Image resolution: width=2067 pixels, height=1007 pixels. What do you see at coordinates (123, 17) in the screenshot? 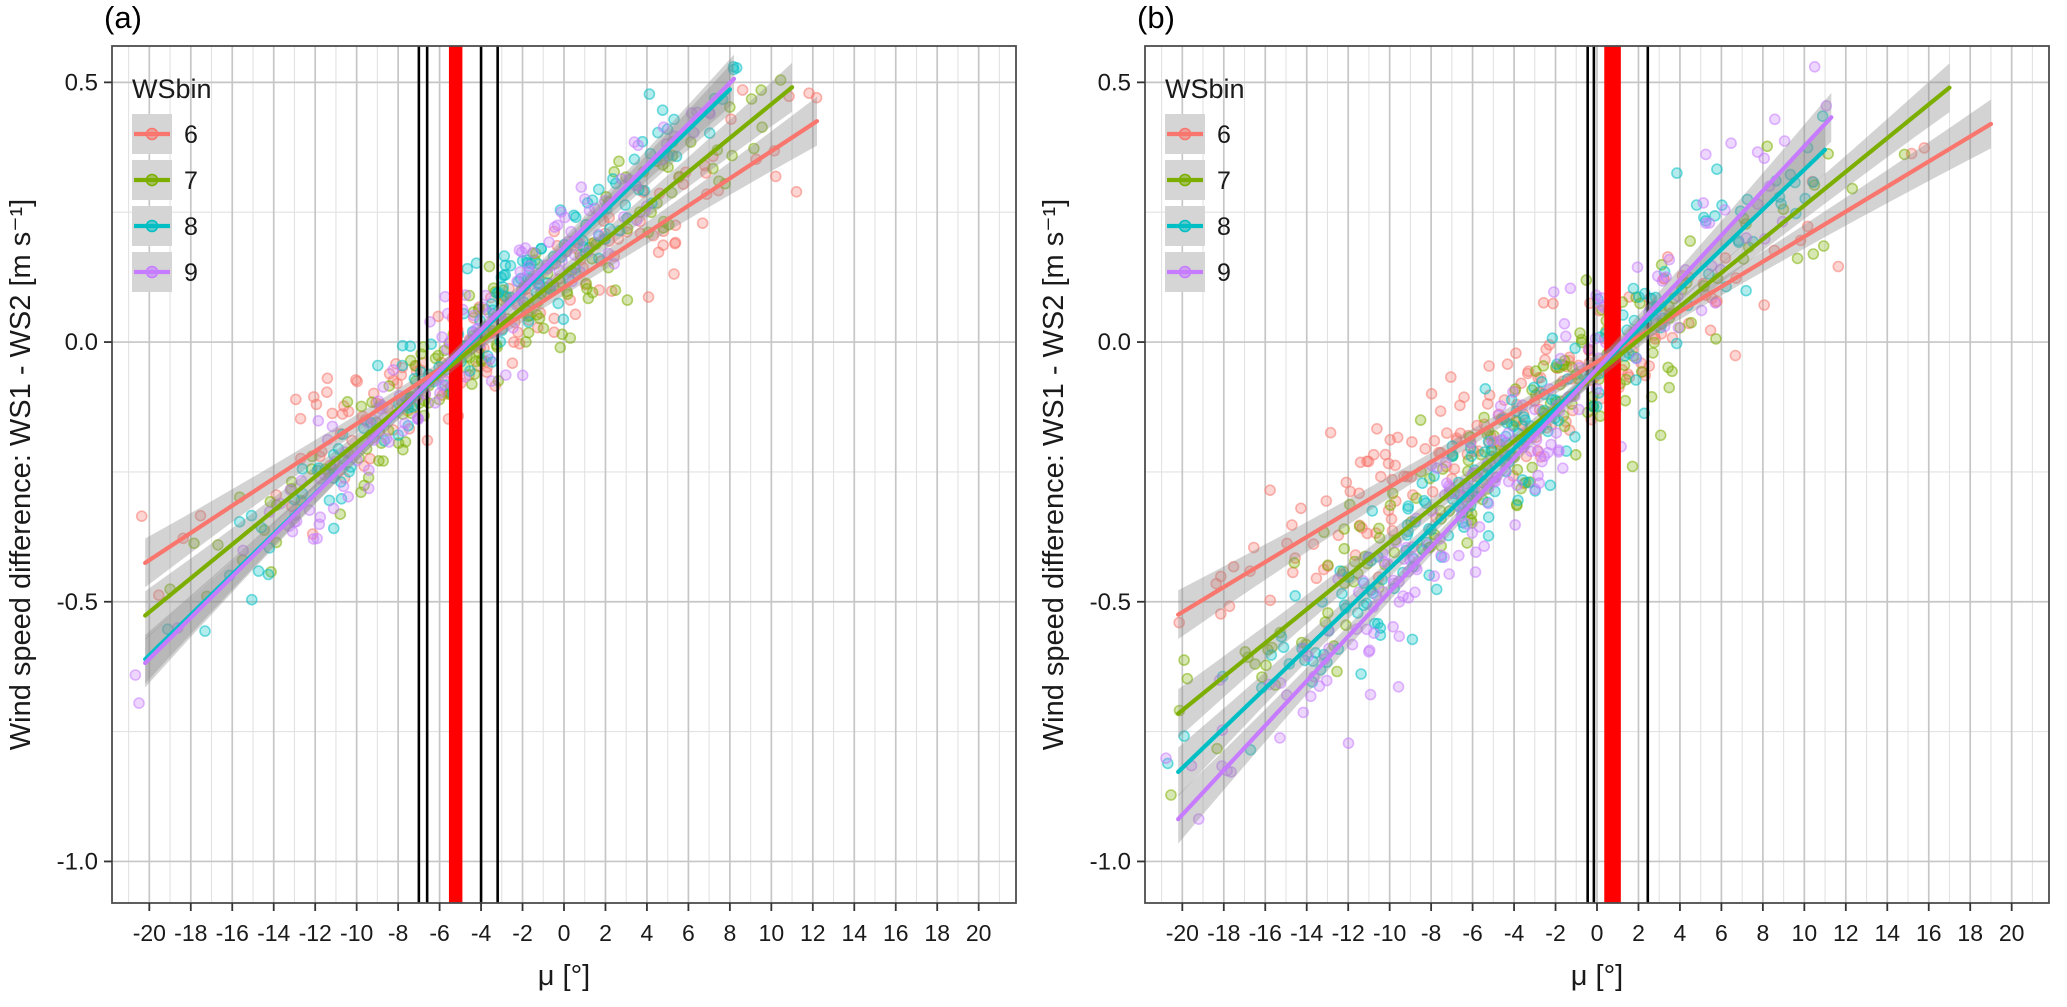
I see `panel-a-tag: (a)` at bounding box center [123, 17].